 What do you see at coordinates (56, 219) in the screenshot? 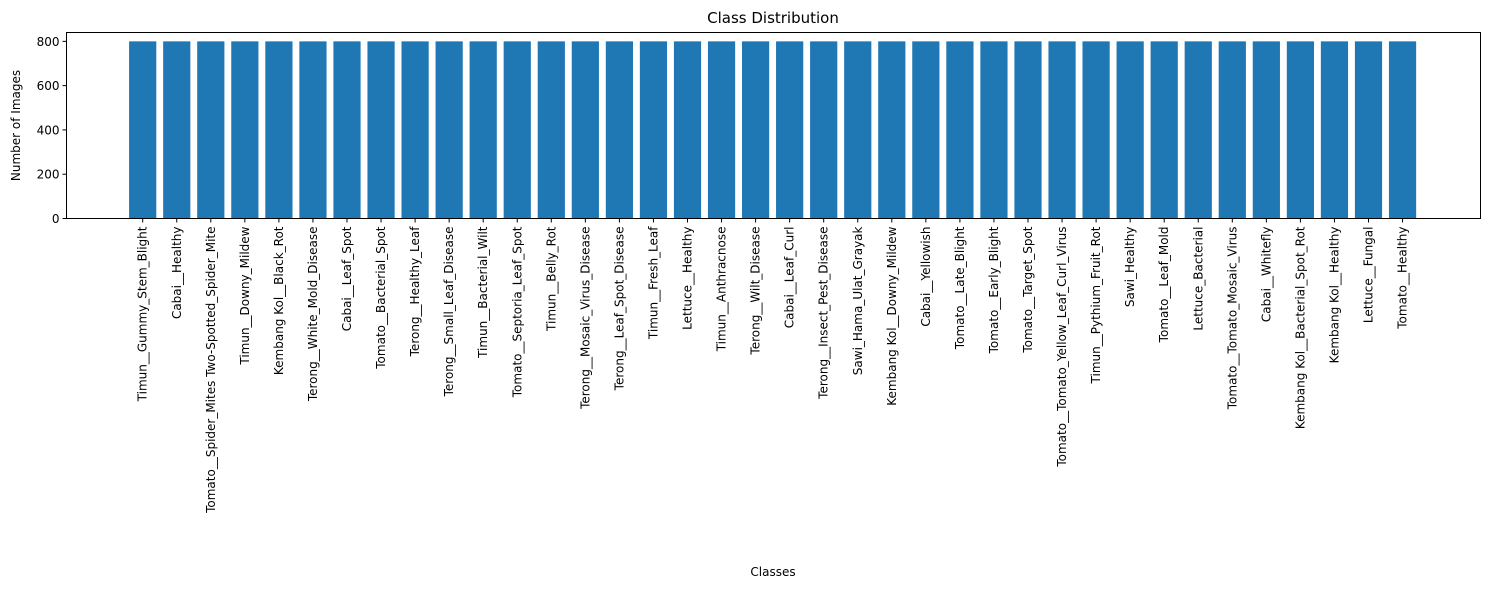
I see `y-tick-label: 0` at bounding box center [56, 219].